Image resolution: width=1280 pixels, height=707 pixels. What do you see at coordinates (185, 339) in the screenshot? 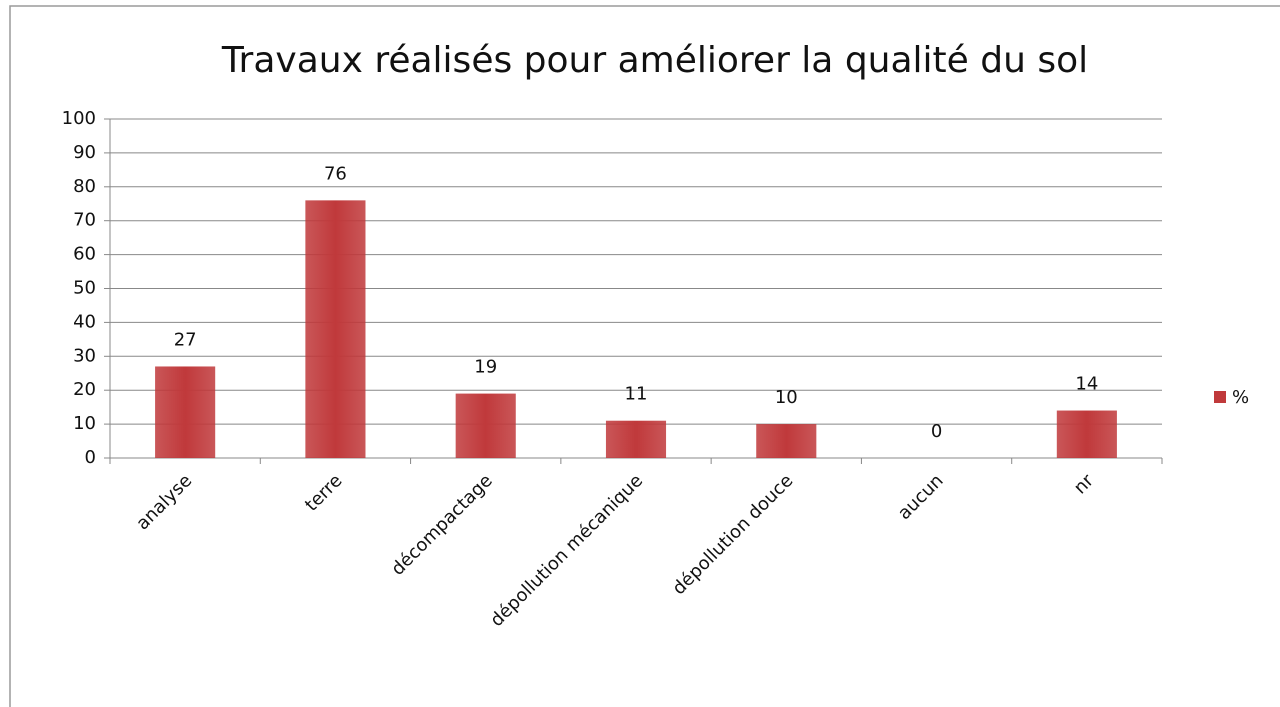
I see `data-label: 27` at bounding box center [185, 339].